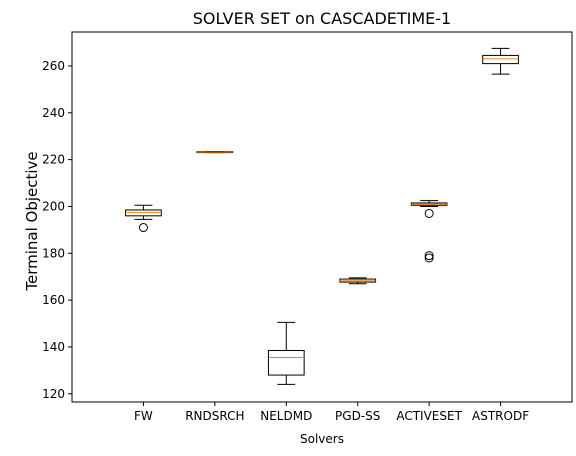  I want to click on x-tick-label: FW, so click(143, 416).